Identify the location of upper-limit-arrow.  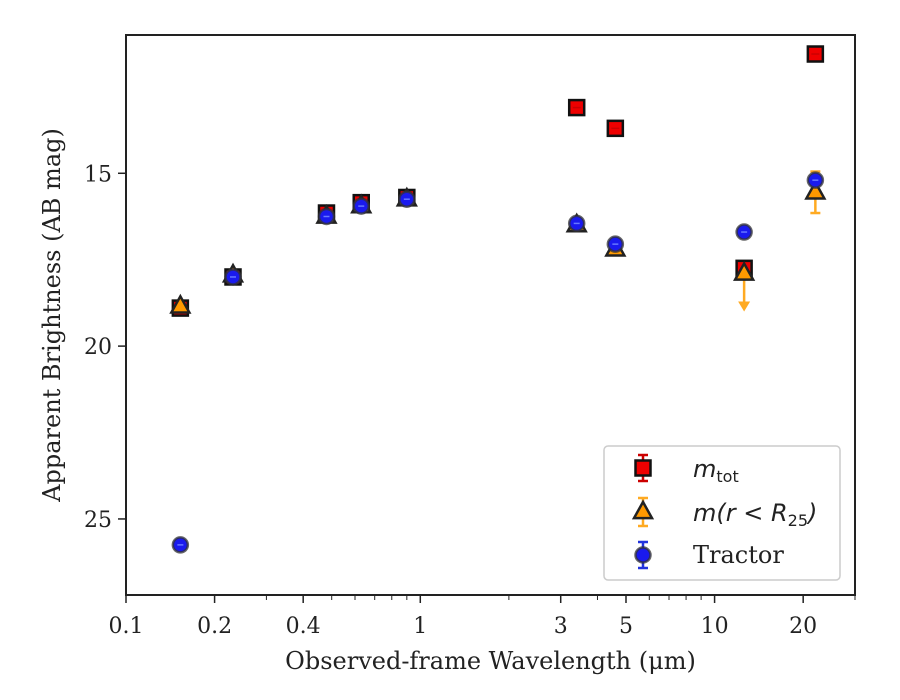
(744, 306).